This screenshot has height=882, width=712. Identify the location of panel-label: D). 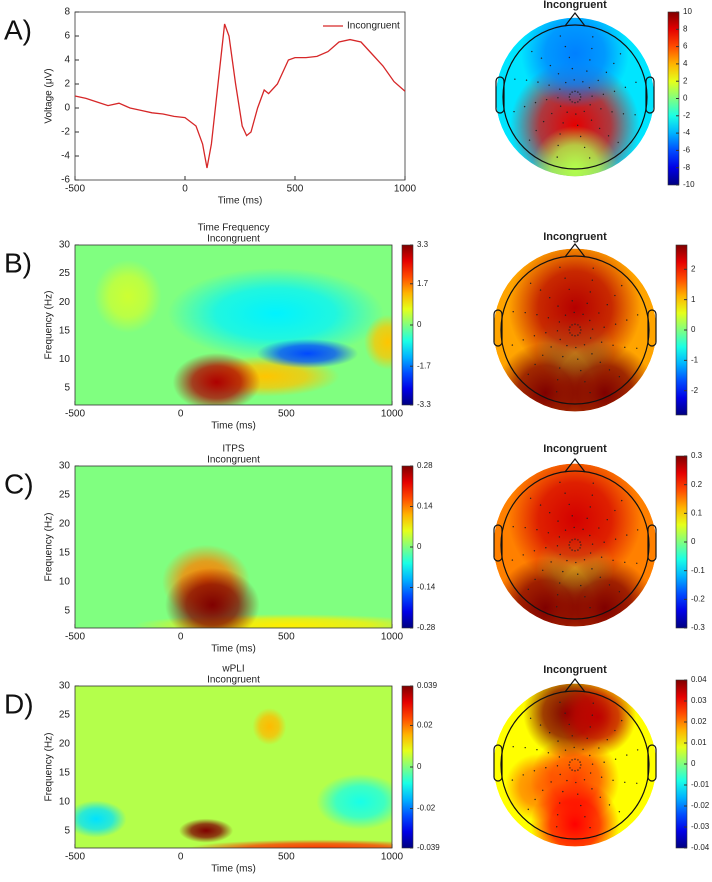
(19, 703).